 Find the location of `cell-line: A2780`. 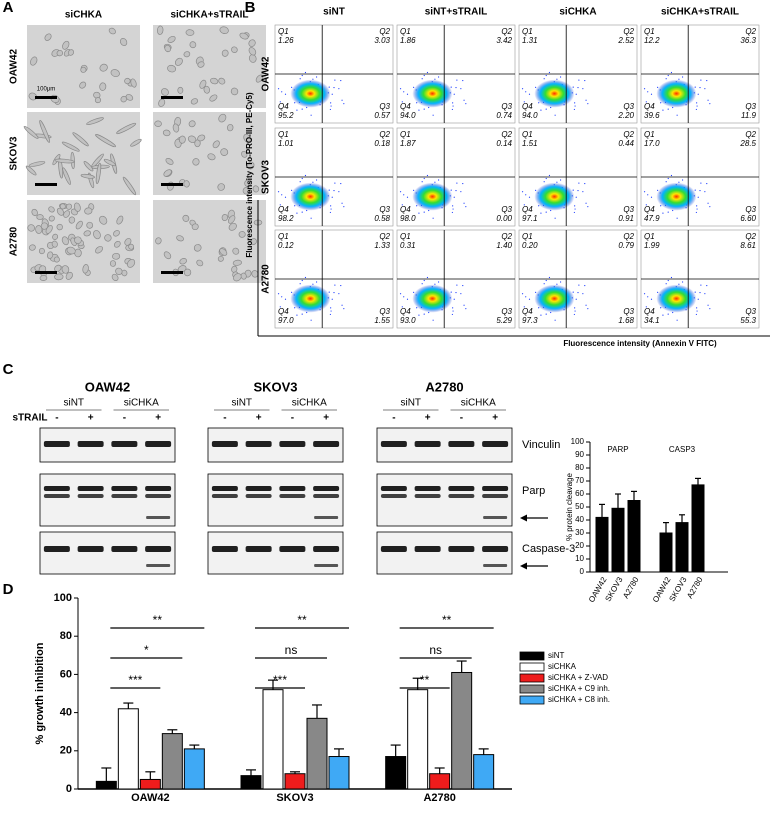

cell-line: A2780 is located at coordinates (444, 386).